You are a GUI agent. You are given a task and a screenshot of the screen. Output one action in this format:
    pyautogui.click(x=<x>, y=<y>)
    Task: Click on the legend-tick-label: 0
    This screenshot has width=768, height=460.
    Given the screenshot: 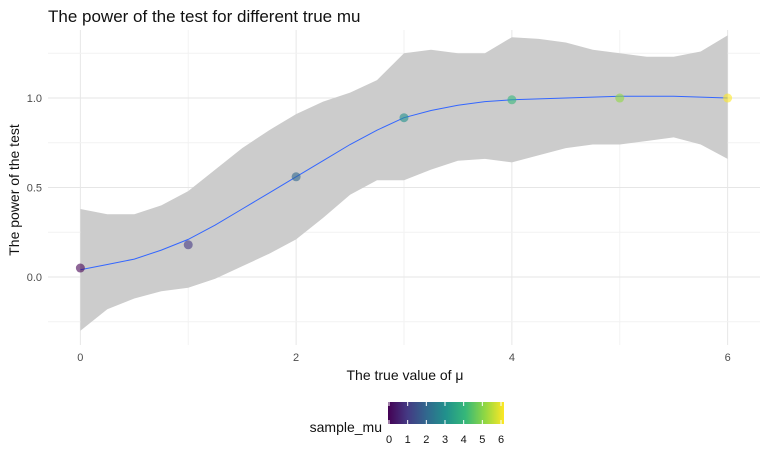 What is the action you would take?
    pyautogui.click(x=389, y=440)
    